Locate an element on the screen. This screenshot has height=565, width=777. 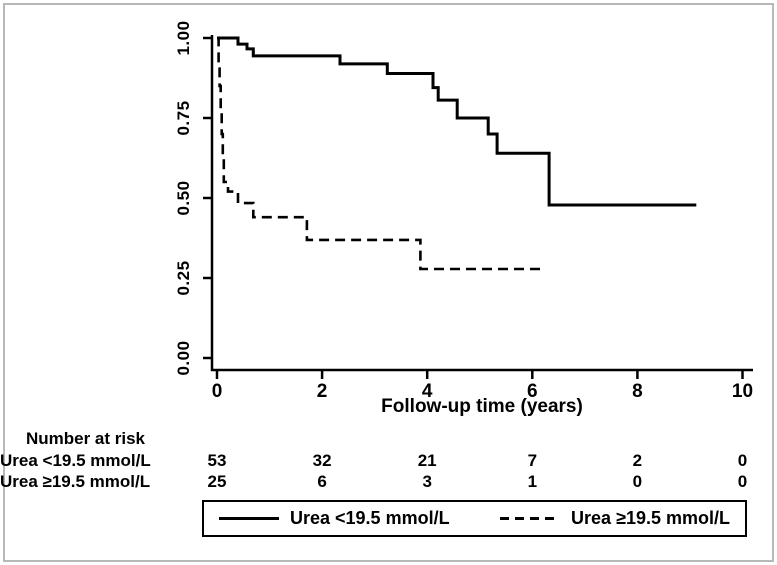
y-tick-label: 0.25 is located at coordinates (183, 278).